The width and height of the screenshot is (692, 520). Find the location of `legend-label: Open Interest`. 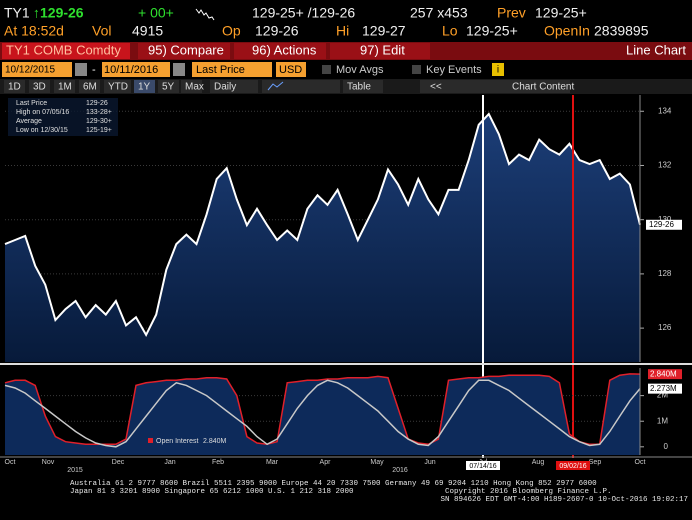

legend-label: Open Interest is located at coordinates (177, 441).